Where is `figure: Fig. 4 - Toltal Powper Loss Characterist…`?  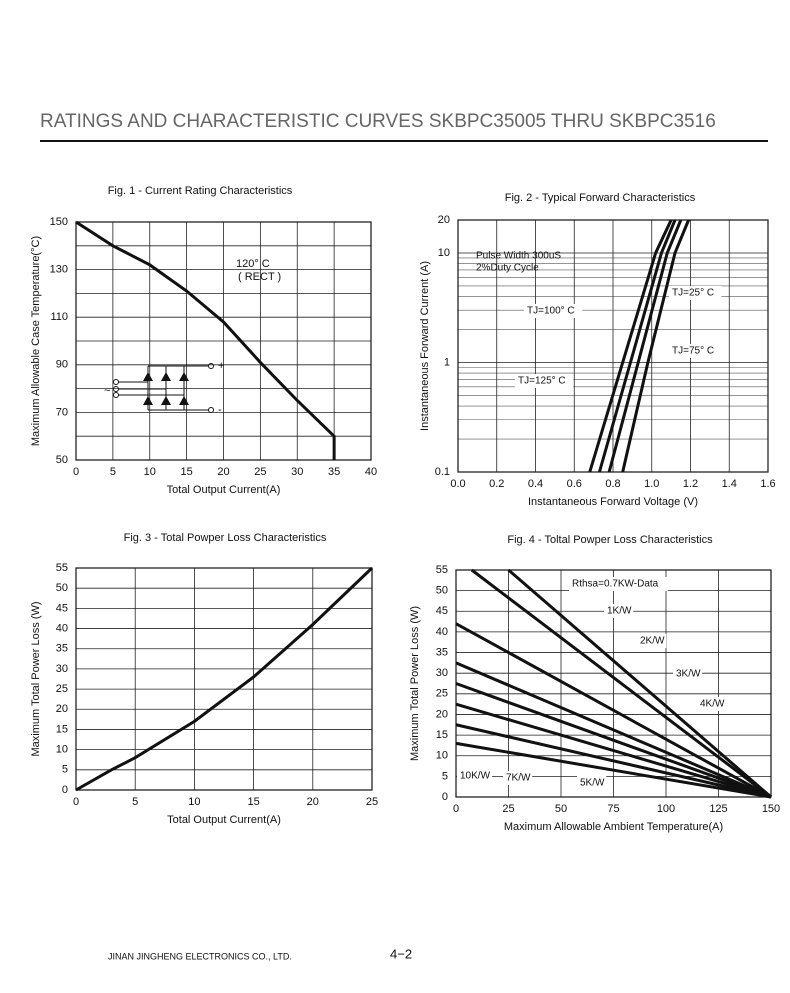
figure: Fig. 4 - Toltal Powper Loss Characterist… is located at coordinates (594, 683).